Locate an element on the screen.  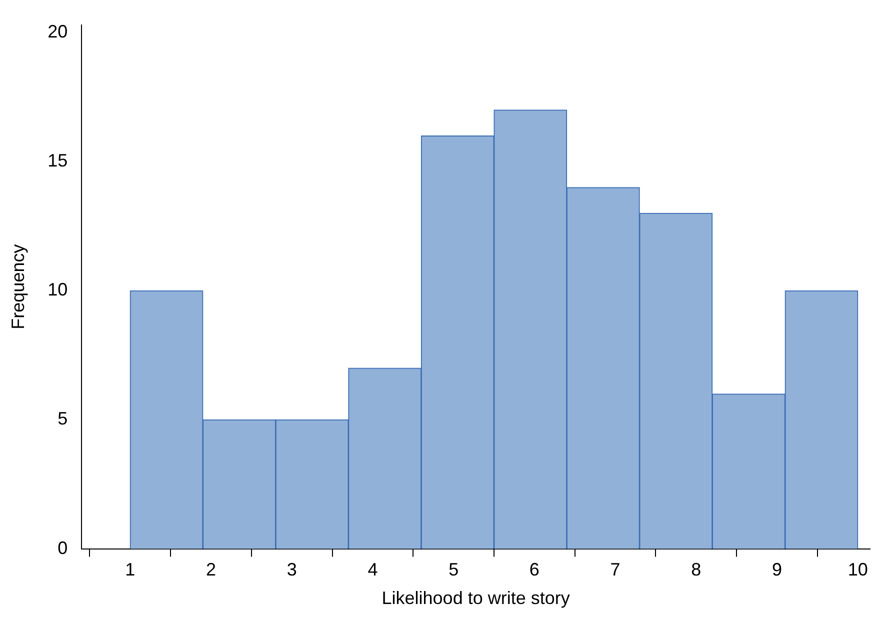
x-tick-label: 8 is located at coordinates (696, 570).